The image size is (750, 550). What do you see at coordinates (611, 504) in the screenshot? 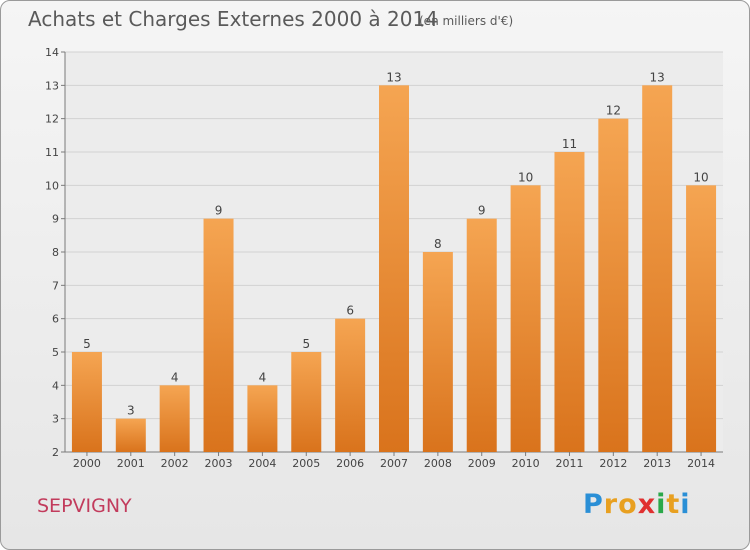
I see `logo-letter: r` at bounding box center [611, 504].